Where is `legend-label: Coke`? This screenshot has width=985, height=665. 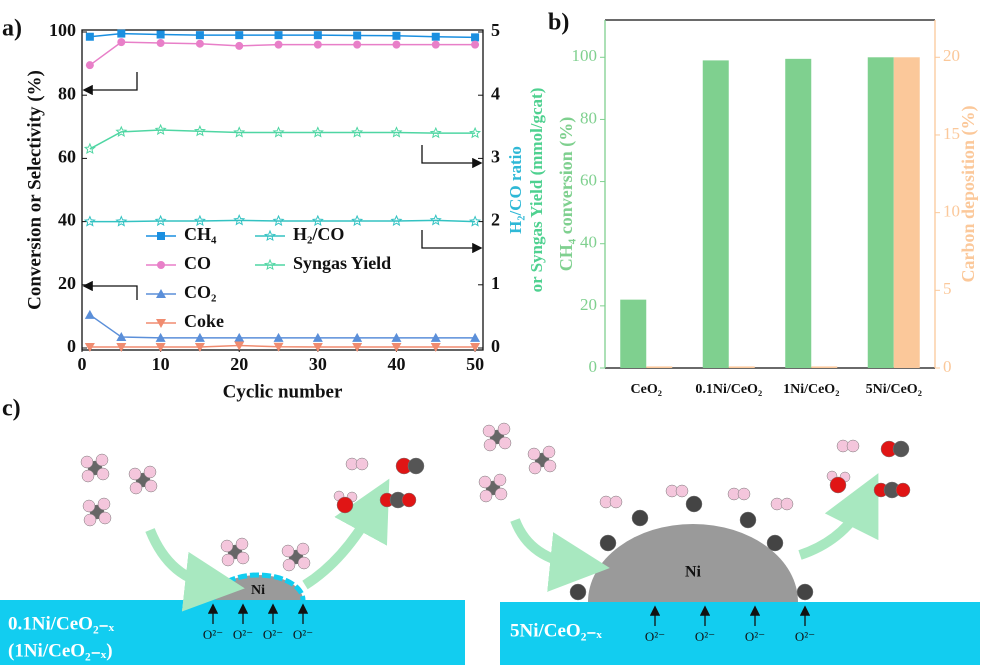
legend-label: Coke is located at coordinates (204, 321).